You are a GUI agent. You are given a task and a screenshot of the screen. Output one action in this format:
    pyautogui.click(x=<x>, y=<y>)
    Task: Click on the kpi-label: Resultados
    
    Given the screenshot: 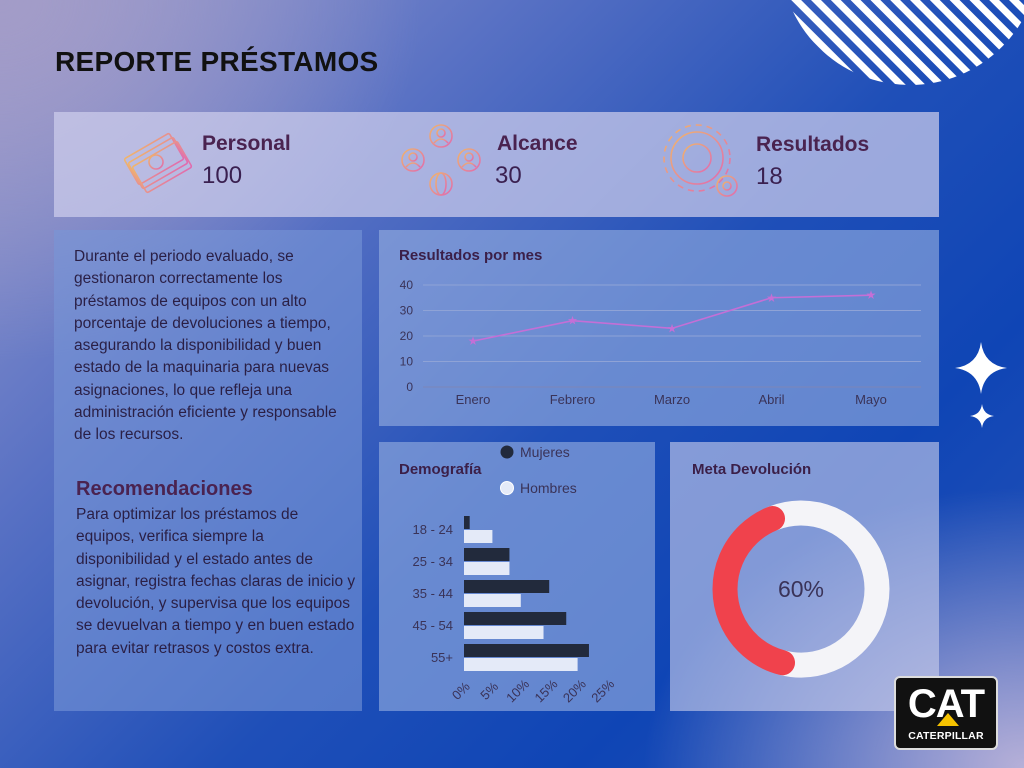 What is the action you would take?
    pyautogui.click(x=813, y=144)
    